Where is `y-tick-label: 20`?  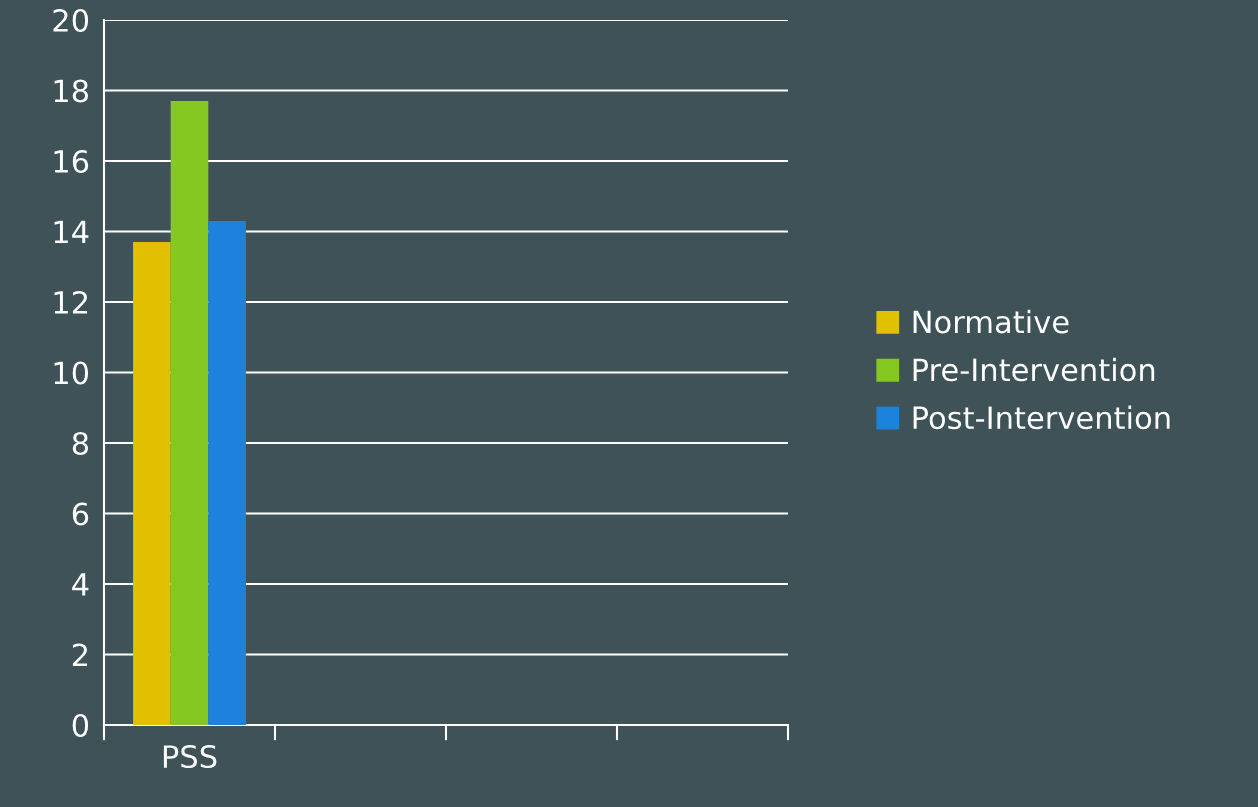
y-tick-label: 20 is located at coordinates (71, 20).